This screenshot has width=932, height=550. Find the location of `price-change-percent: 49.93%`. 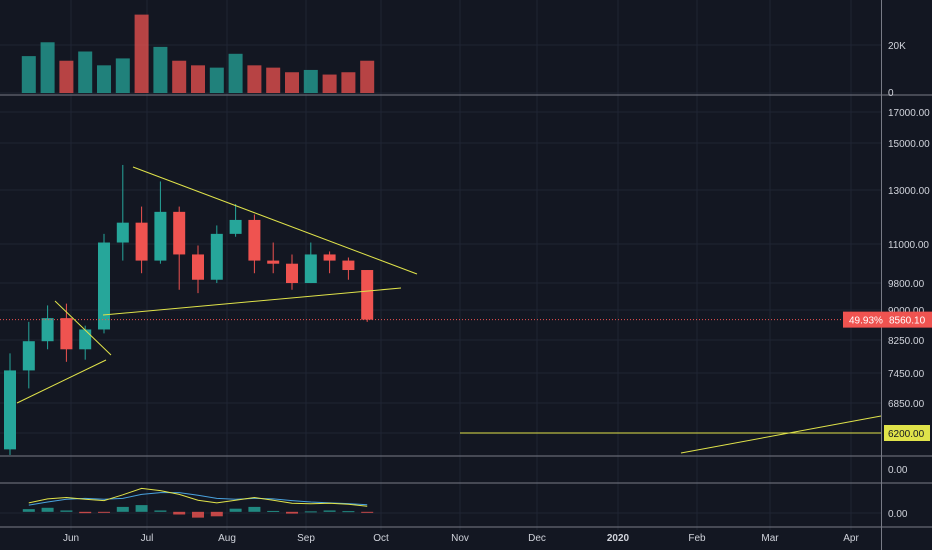

price-change-percent: 49.93% is located at coordinates (866, 321).